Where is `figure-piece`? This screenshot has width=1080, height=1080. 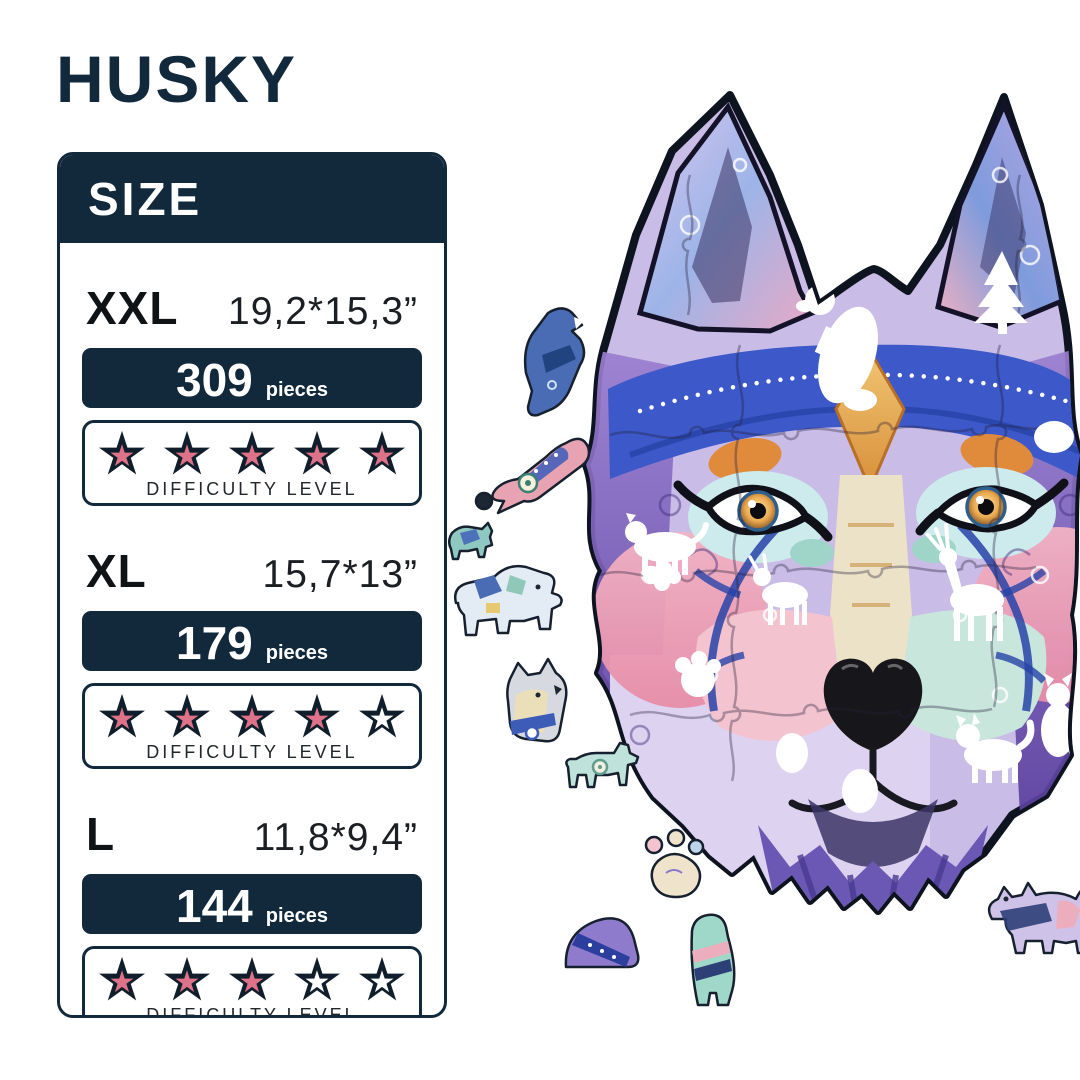
figure-piece is located at coordinates (713, 960).